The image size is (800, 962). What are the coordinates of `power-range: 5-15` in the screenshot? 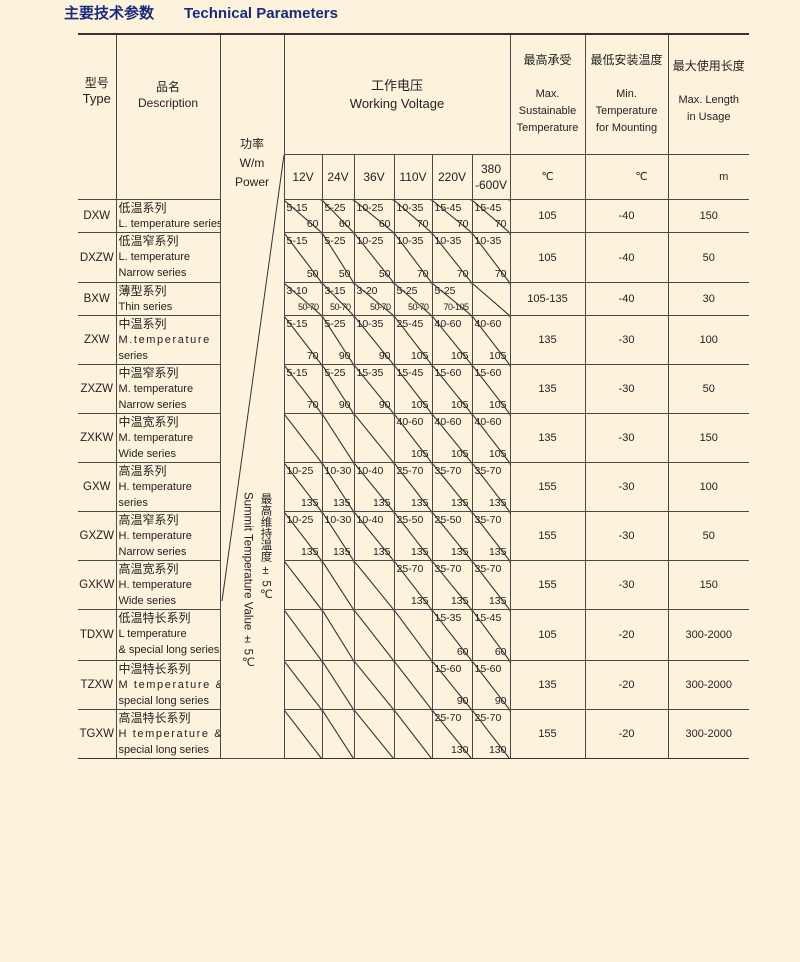 It's located at (297, 373).